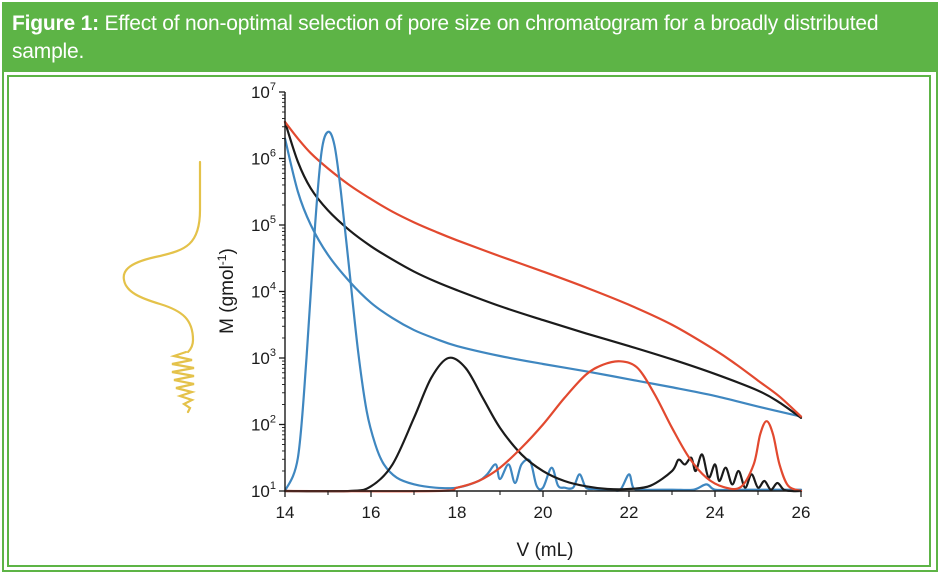 This screenshot has width=940, height=574. Describe the element at coordinates (162, 257) in the screenshot. I see `sample-distribution-curve` at that location.